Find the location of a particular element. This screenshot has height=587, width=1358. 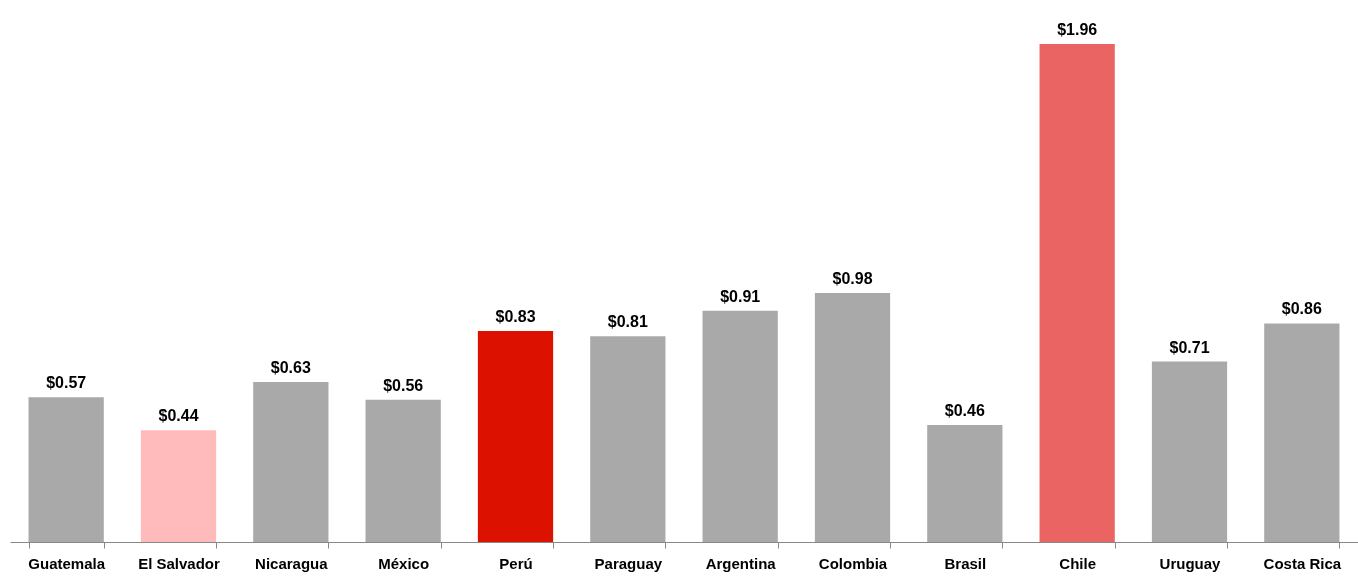

x-tick-label: Nicaragua is located at coordinates (292, 563).